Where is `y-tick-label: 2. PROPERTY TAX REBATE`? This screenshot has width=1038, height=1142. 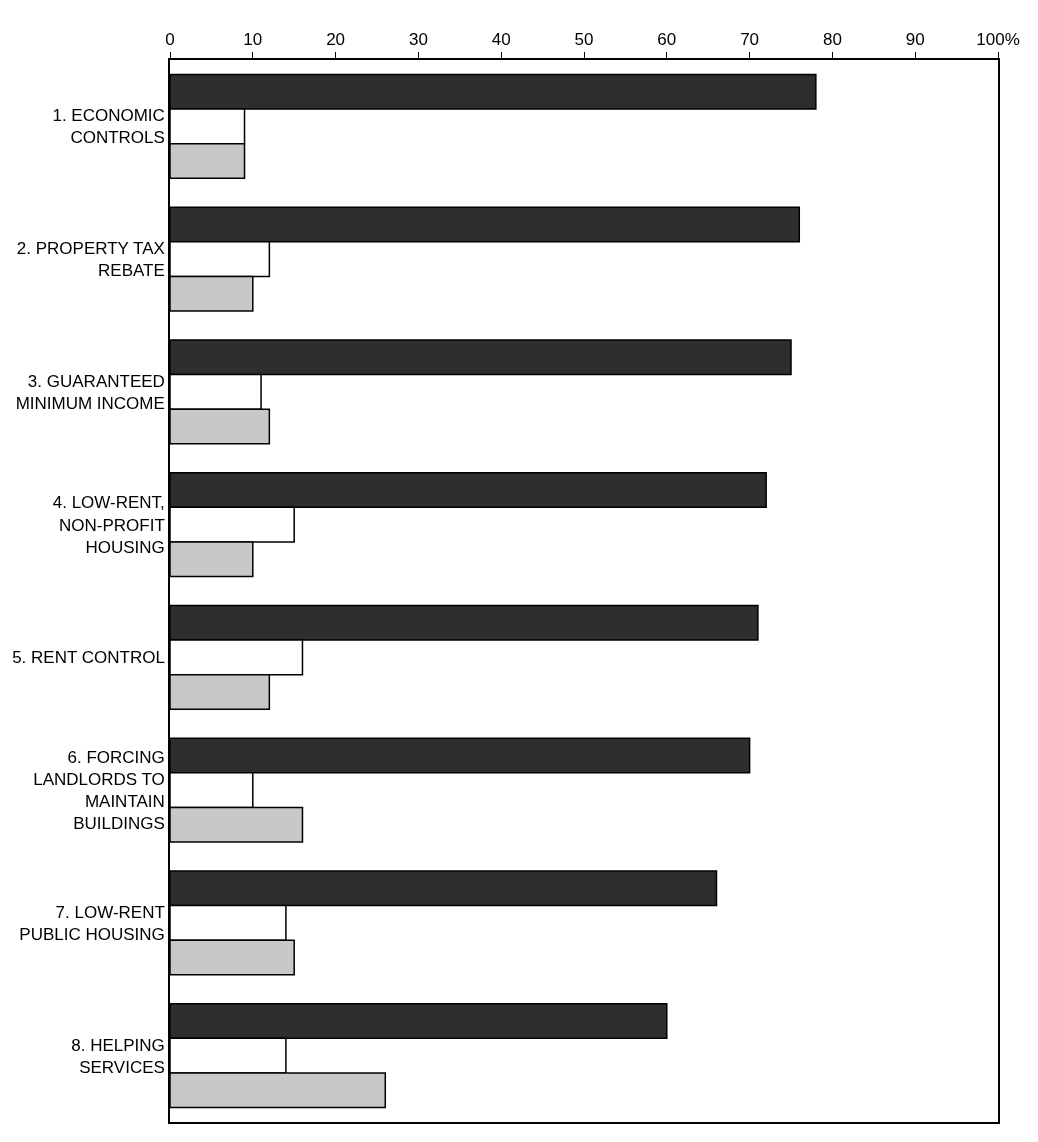 y-tick-label: 2. PROPERTY TAX REBATE is located at coordinates (90, 260).